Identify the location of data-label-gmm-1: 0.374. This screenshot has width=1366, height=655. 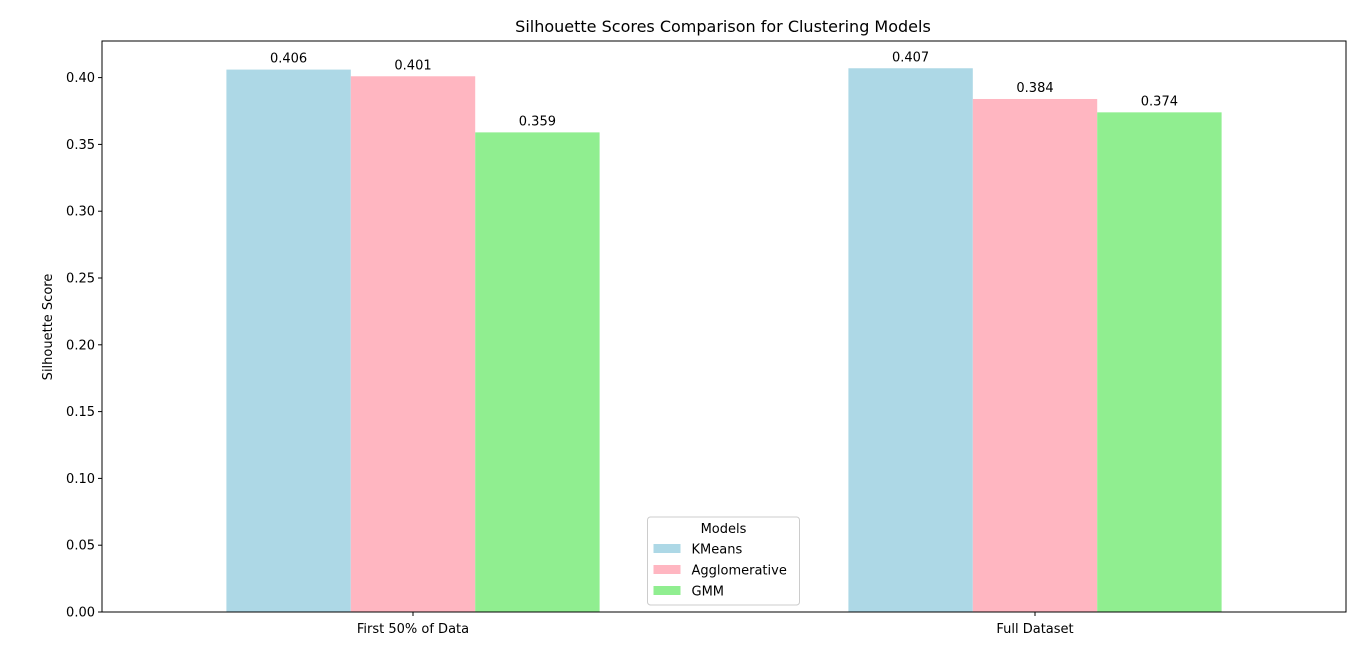
(1159, 101).